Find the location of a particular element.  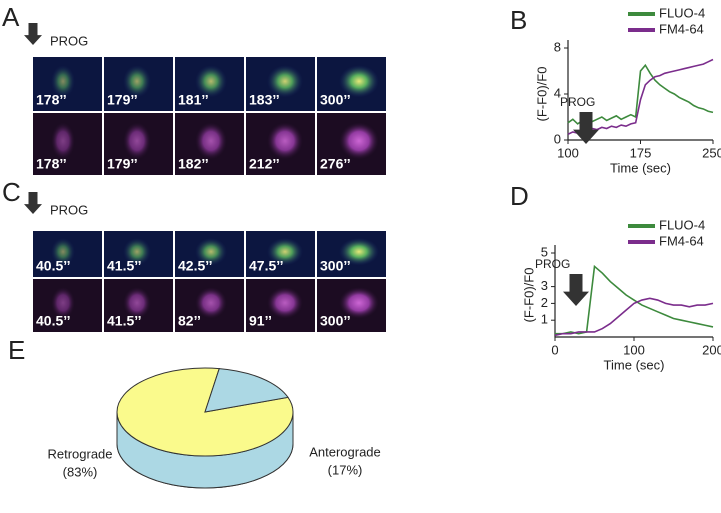

y-tick-label: 2 is located at coordinates (544, 302).